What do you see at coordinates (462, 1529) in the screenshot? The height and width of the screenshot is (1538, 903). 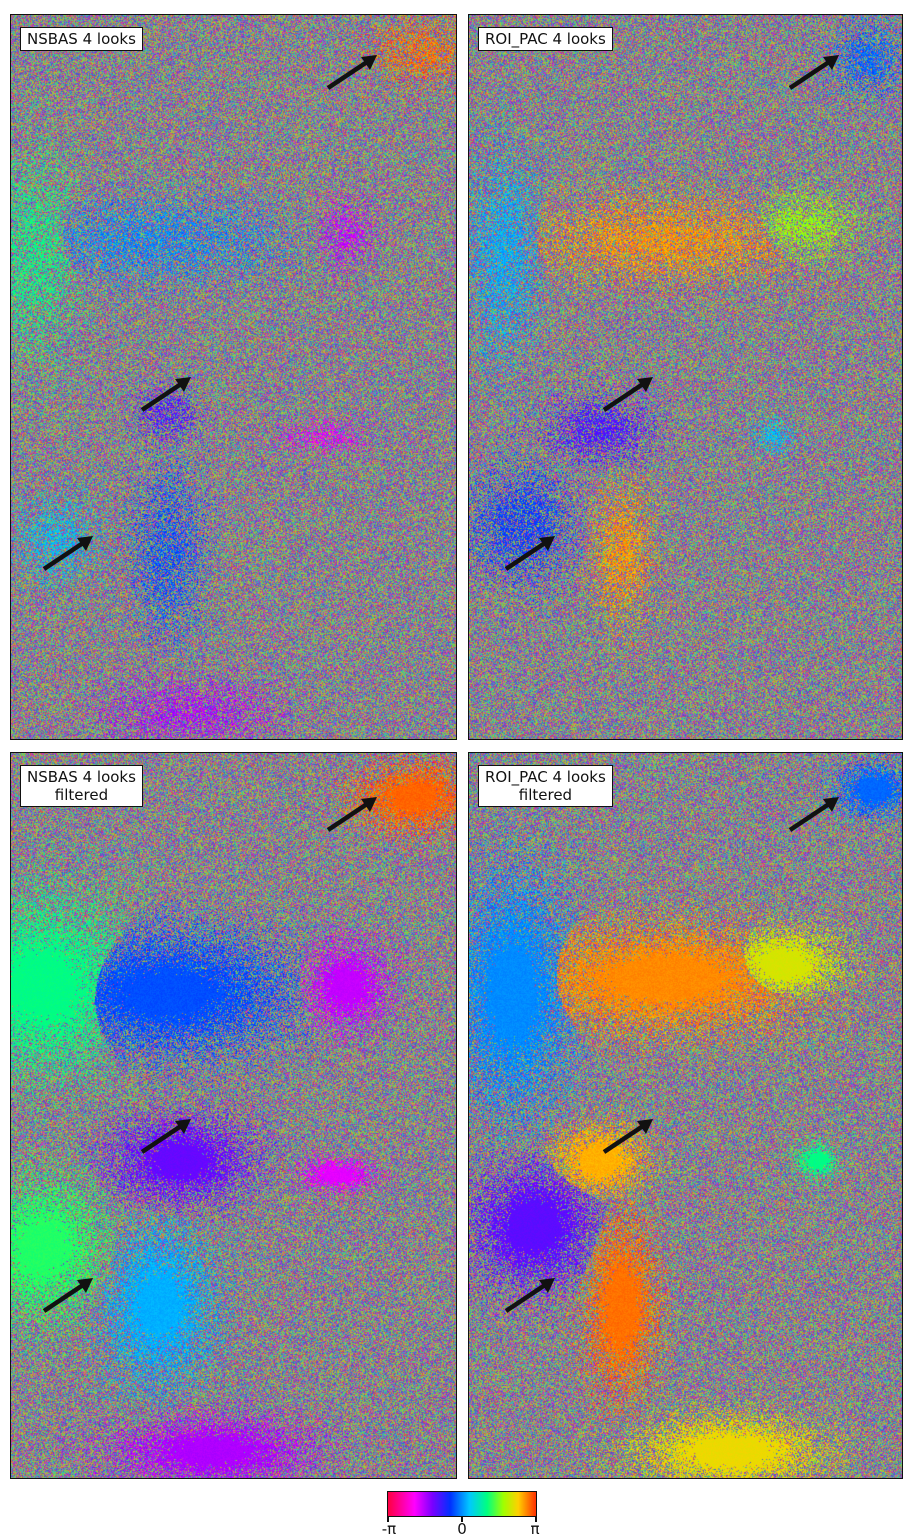 I see `colorbar-tick-label-zero: 0` at bounding box center [462, 1529].